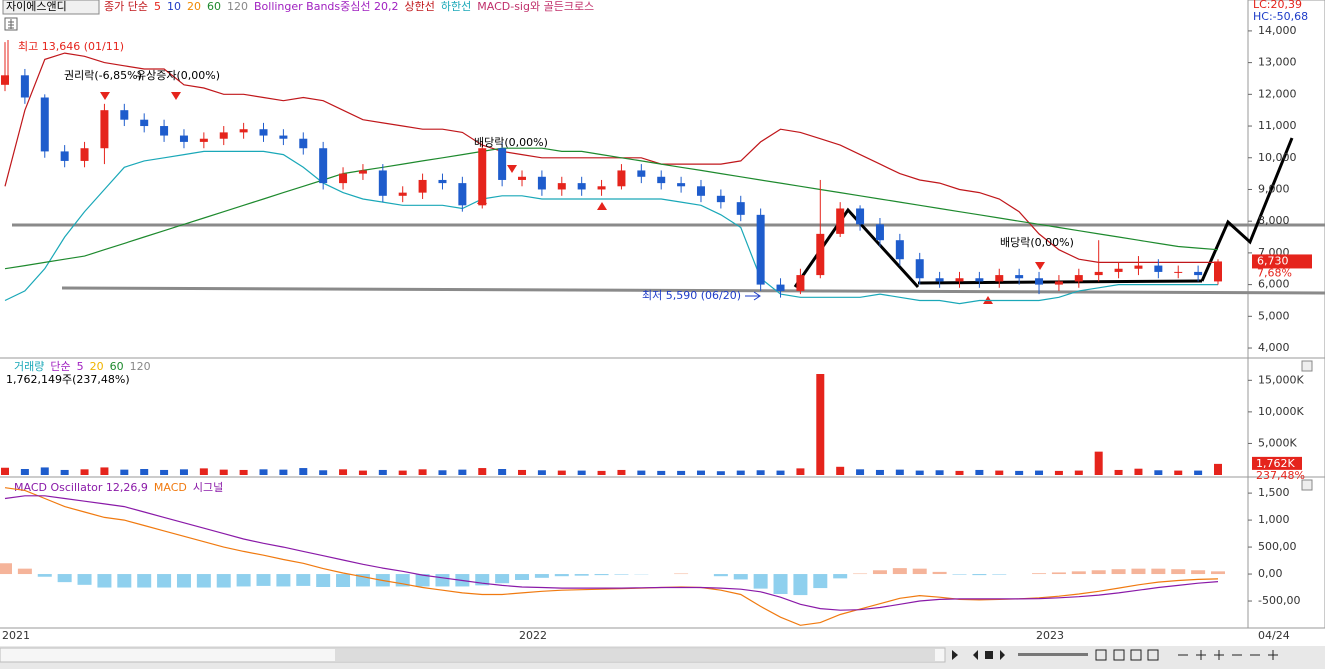  I want to click on y-tick-label: 5,000, so click(1274, 315).